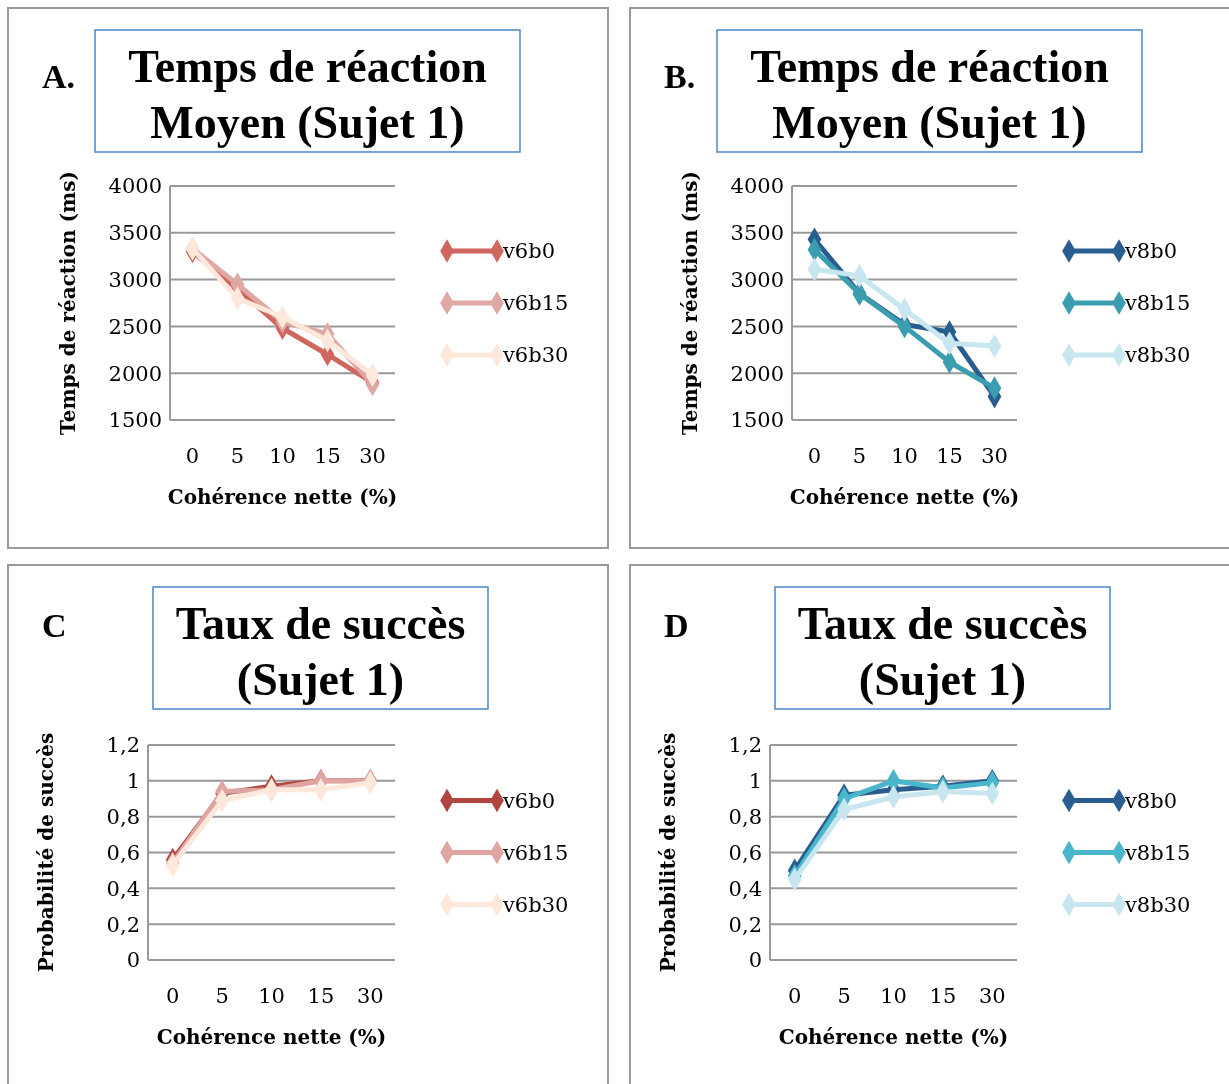 The width and height of the screenshot is (1229, 1084). Describe the element at coordinates (680, 76) in the screenshot. I see `text: B.` at that location.